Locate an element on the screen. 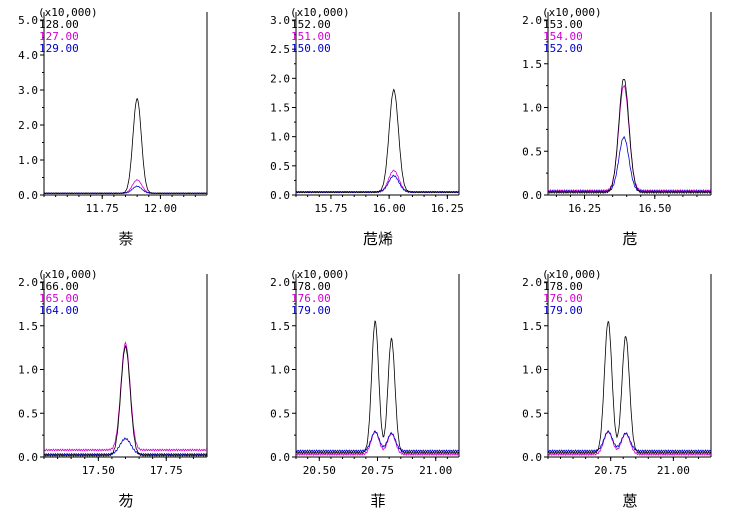  x-tick-label: 20.50 is located at coordinates (319, 470).